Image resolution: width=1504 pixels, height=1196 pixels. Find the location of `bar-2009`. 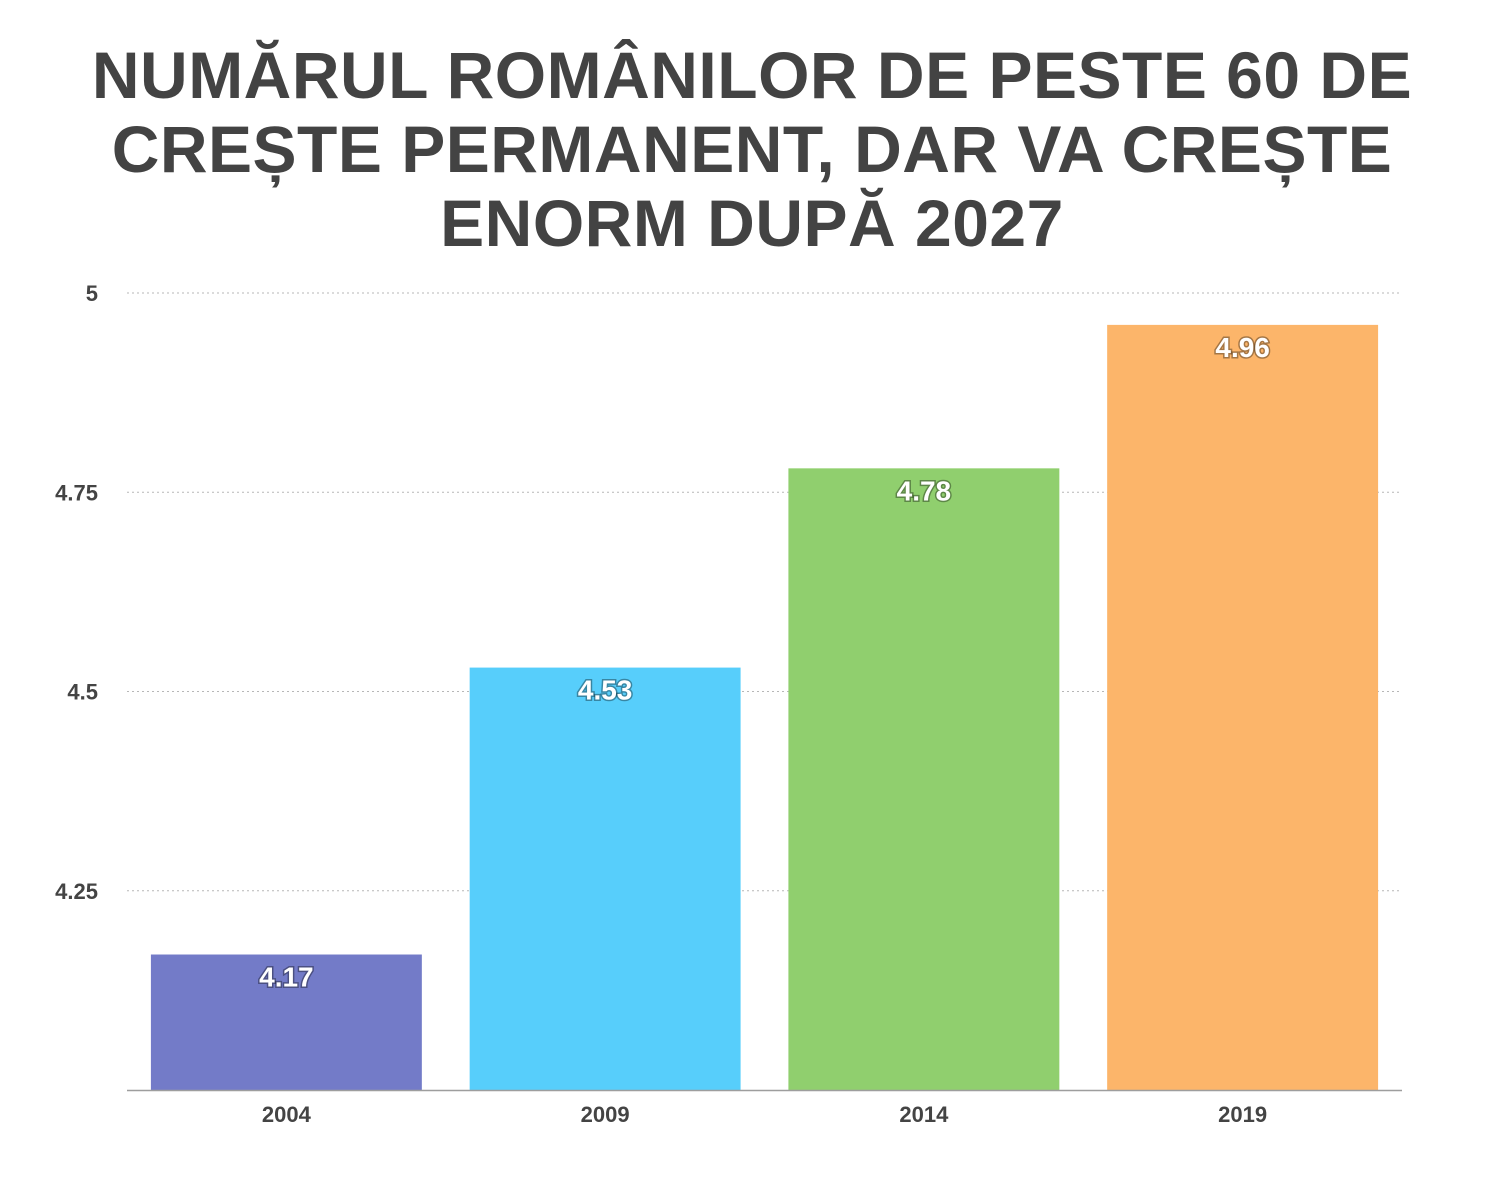

bar-2009 is located at coordinates (605, 878).